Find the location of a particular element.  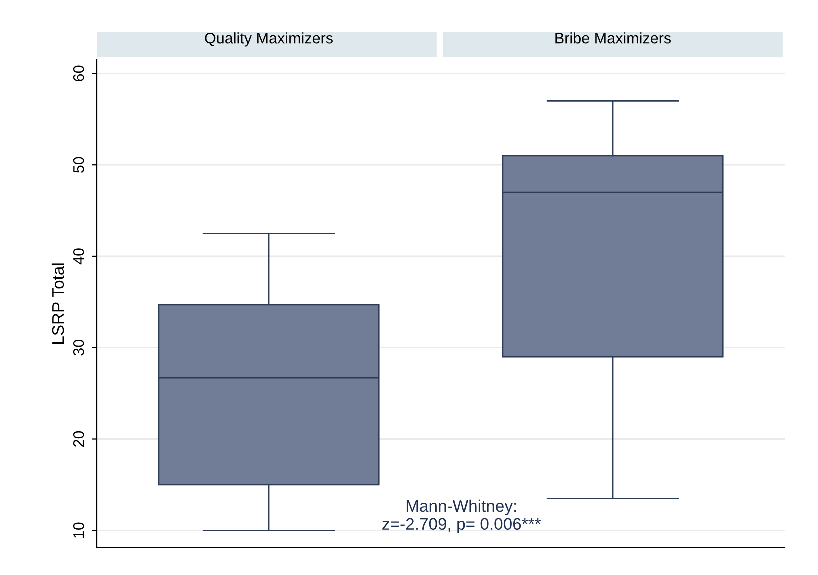

y-axis-title: LSRP Total is located at coordinates (58, 304).